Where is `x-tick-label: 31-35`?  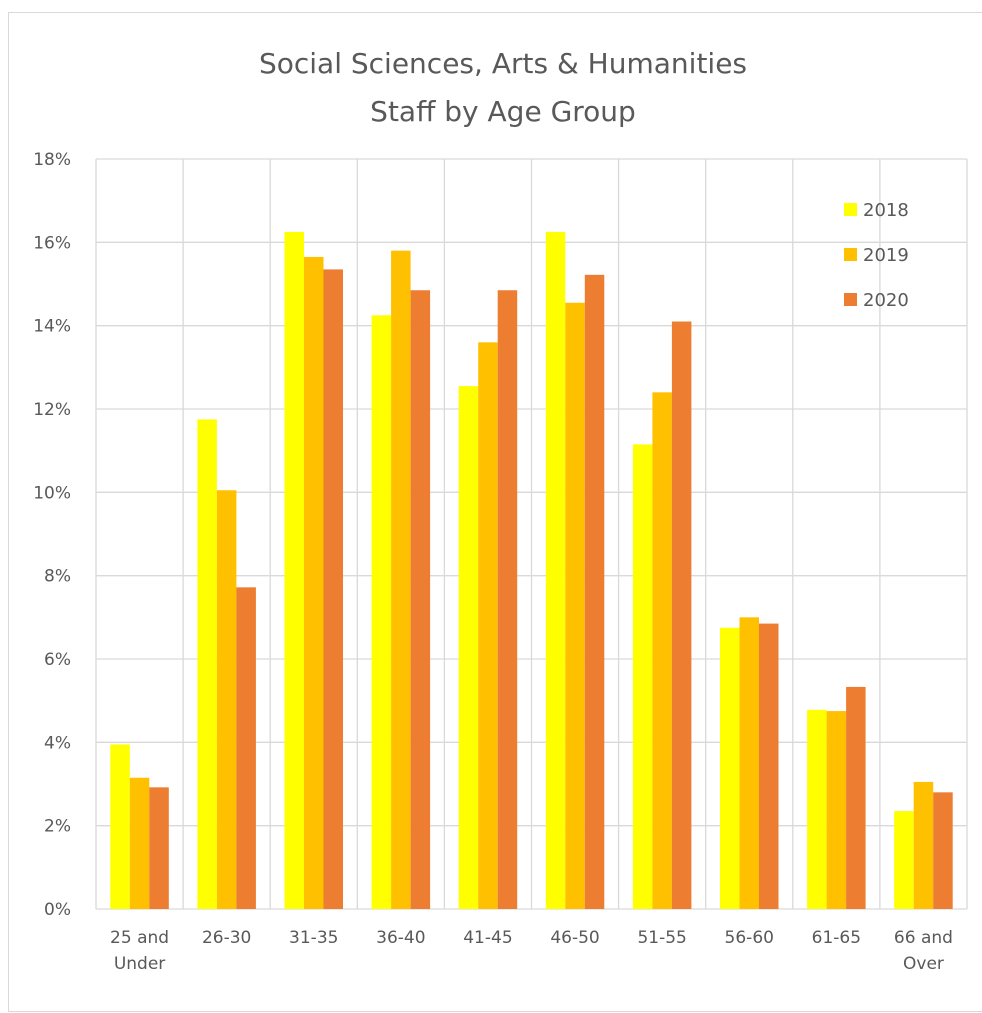 x-tick-label: 31-35 is located at coordinates (313, 938).